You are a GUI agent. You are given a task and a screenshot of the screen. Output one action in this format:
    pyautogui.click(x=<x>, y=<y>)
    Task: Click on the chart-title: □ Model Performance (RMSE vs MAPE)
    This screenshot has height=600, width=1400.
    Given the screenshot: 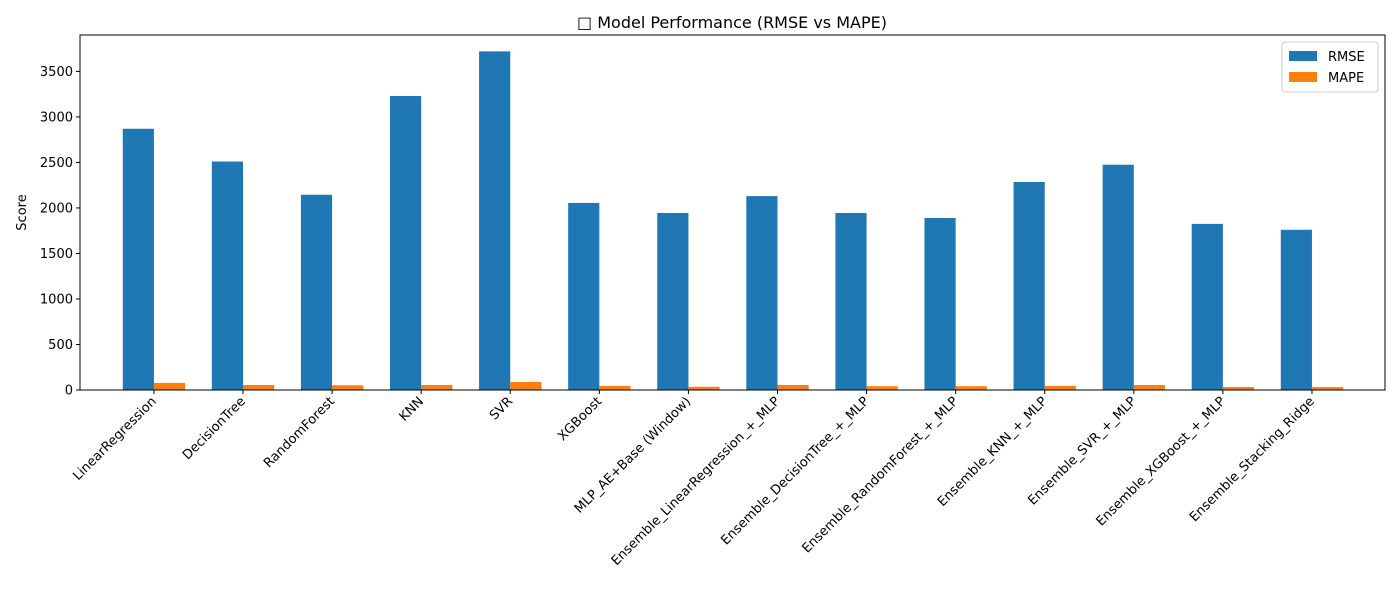 What is the action you would take?
    pyautogui.click(x=732, y=22)
    